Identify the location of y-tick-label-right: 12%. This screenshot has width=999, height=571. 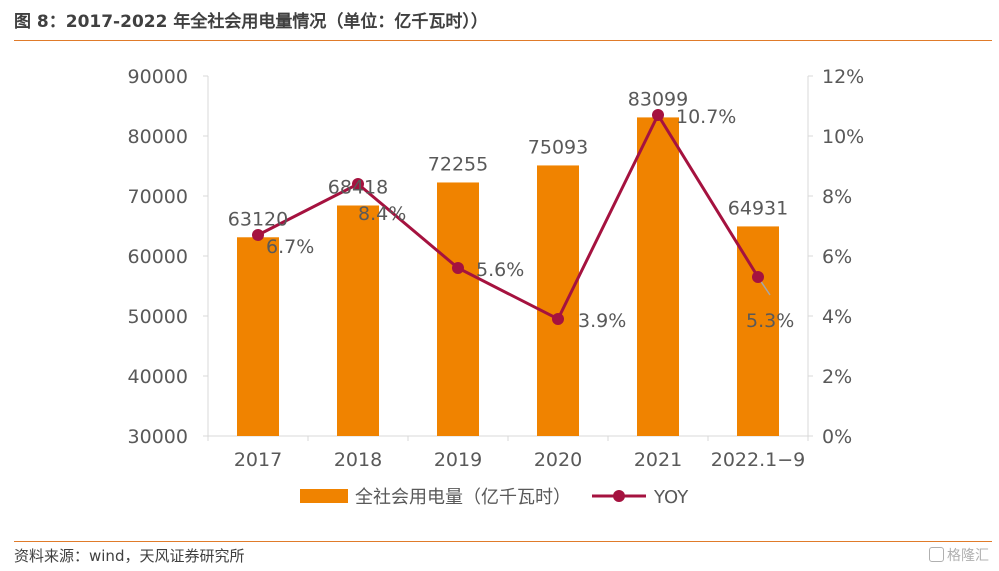
(843, 77).